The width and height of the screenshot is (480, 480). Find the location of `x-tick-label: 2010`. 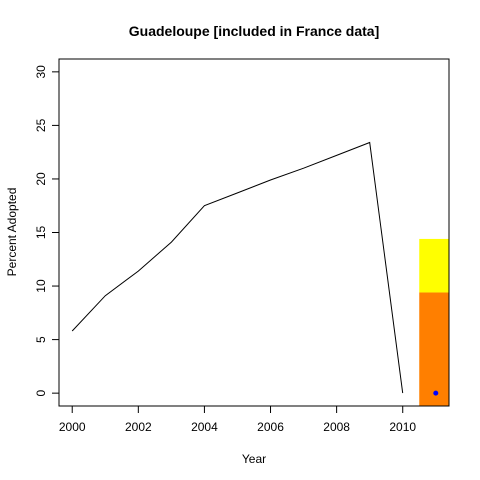

x-tick-label: 2010 is located at coordinates (402, 427).